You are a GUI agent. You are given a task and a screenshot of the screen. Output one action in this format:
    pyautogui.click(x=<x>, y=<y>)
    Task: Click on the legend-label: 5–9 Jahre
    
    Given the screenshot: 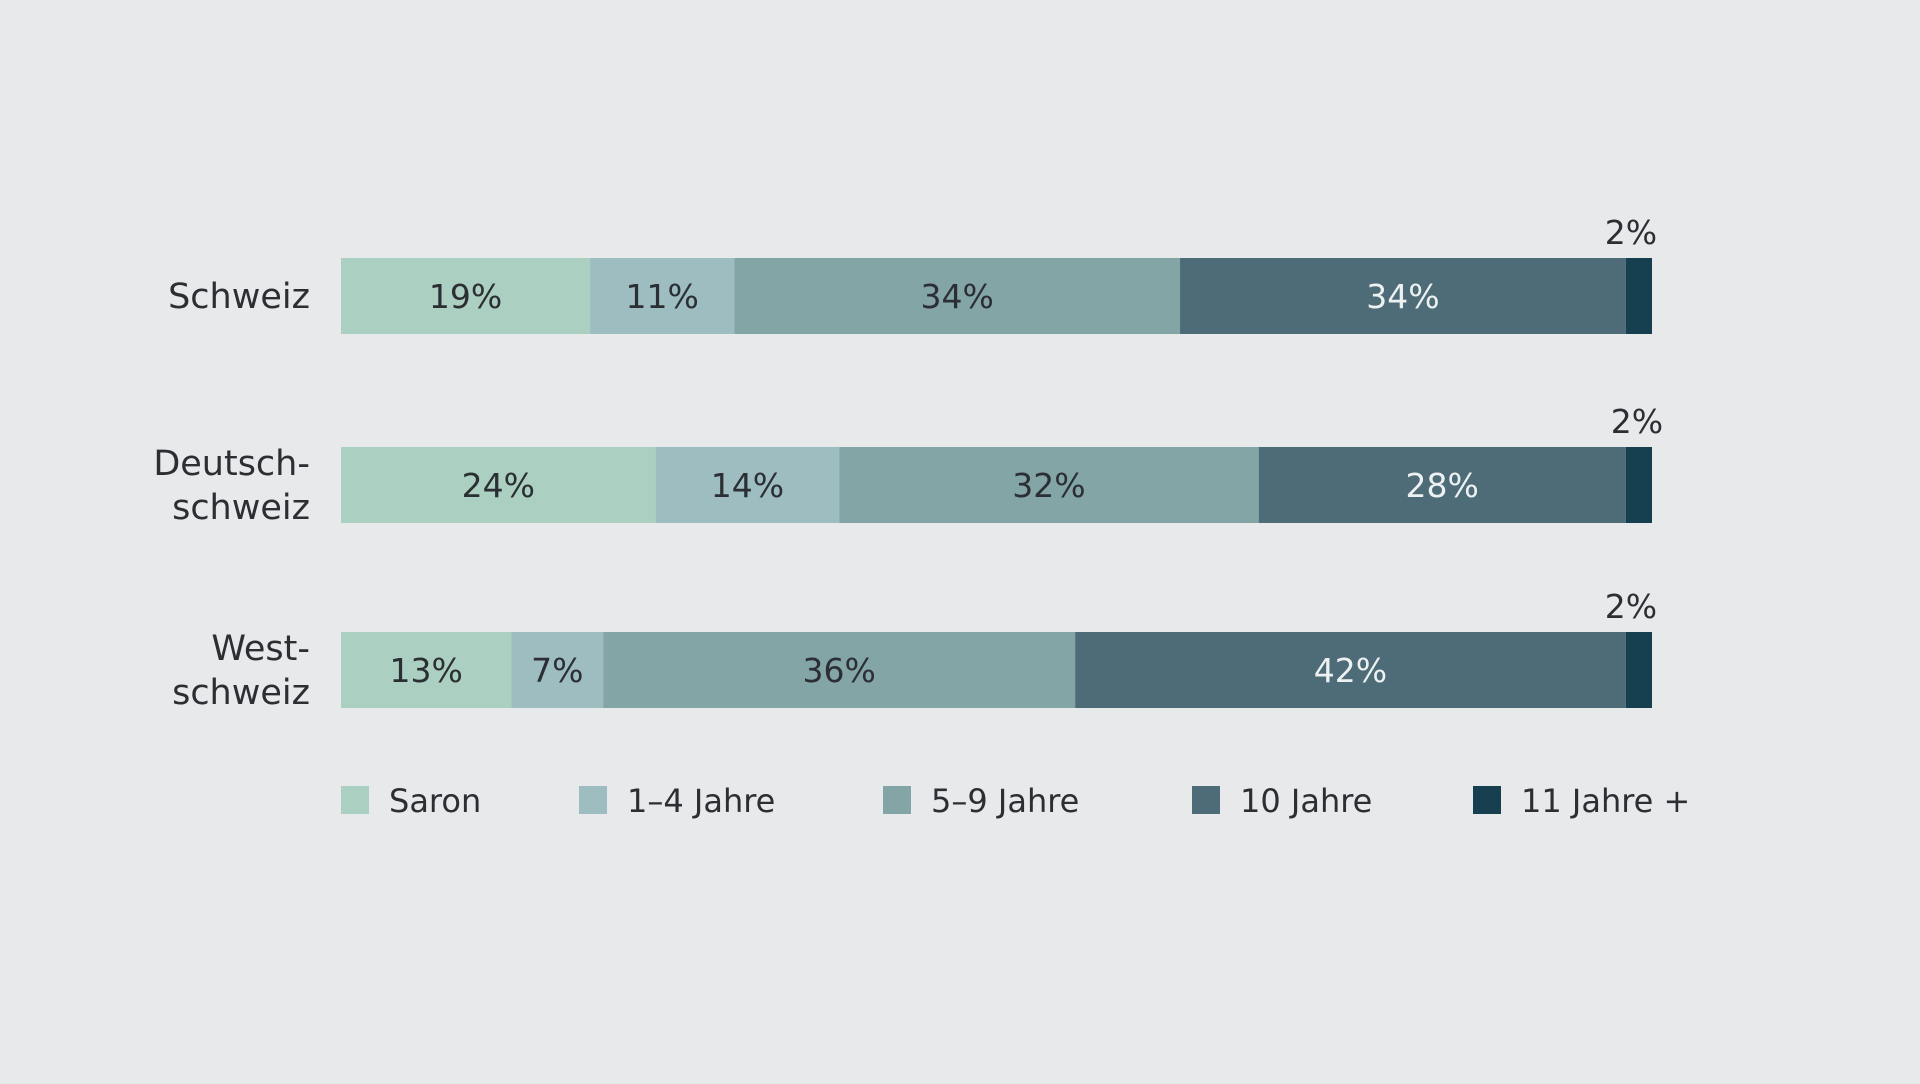 What is the action you would take?
    pyautogui.click(x=1005, y=801)
    